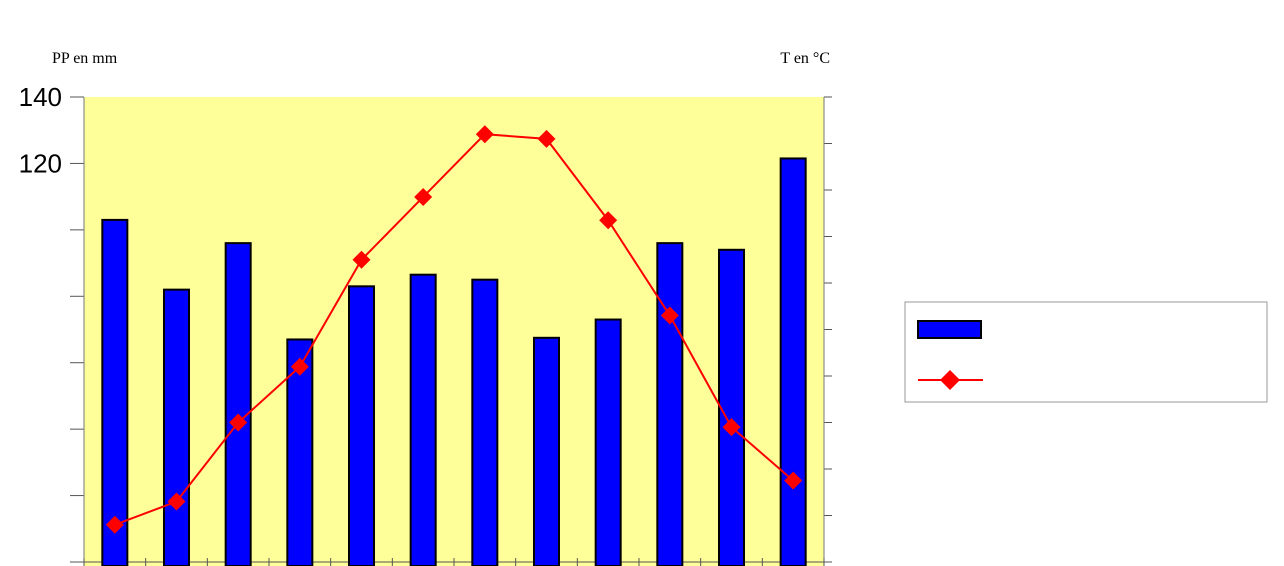 The height and width of the screenshot is (566, 1284). I want to click on legend-swatch-bar, so click(949, 329).